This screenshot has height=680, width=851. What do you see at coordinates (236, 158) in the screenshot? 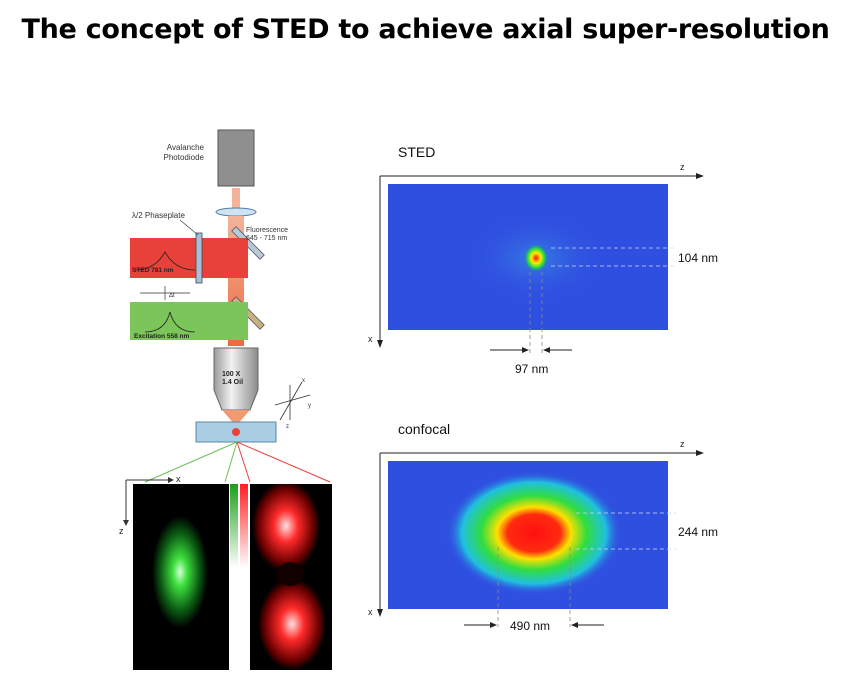
I see `avalanche-photodiode` at bounding box center [236, 158].